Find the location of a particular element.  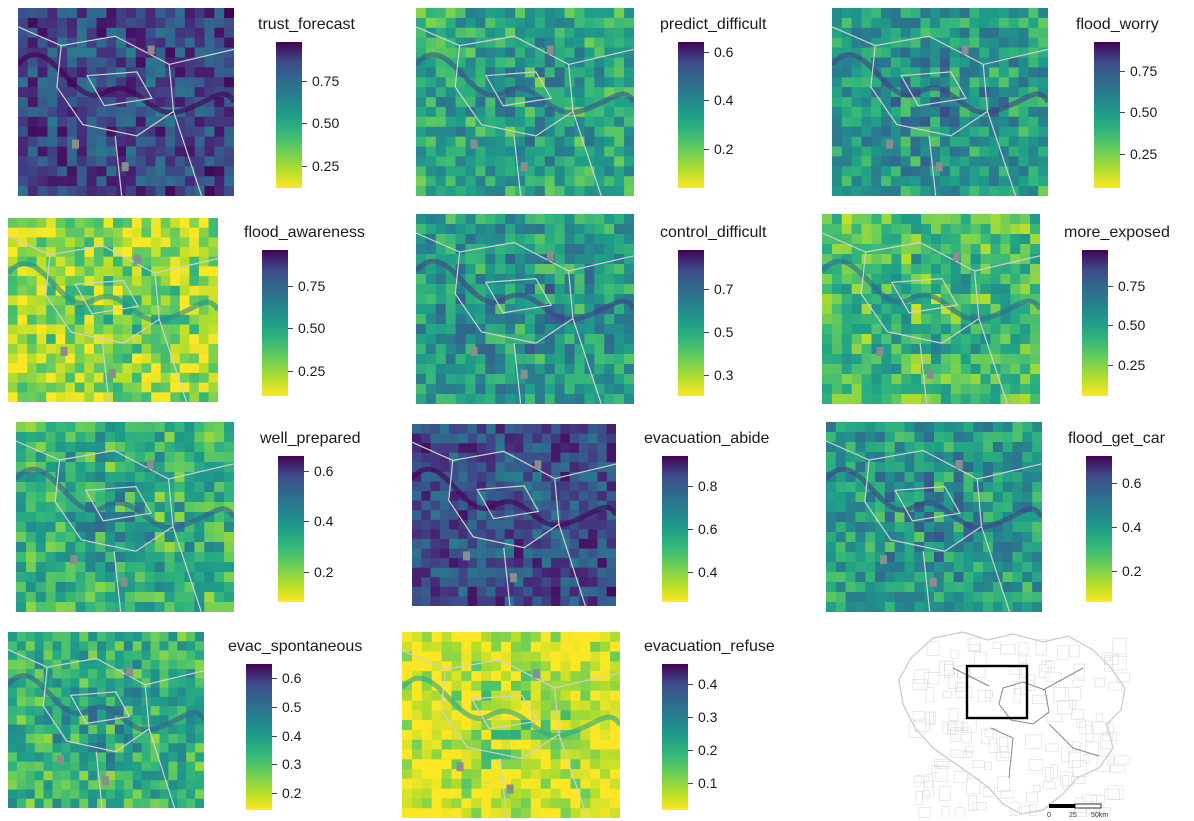

legend: predict_difficult 0.6 0.4 0.2 is located at coordinates (730, 106).